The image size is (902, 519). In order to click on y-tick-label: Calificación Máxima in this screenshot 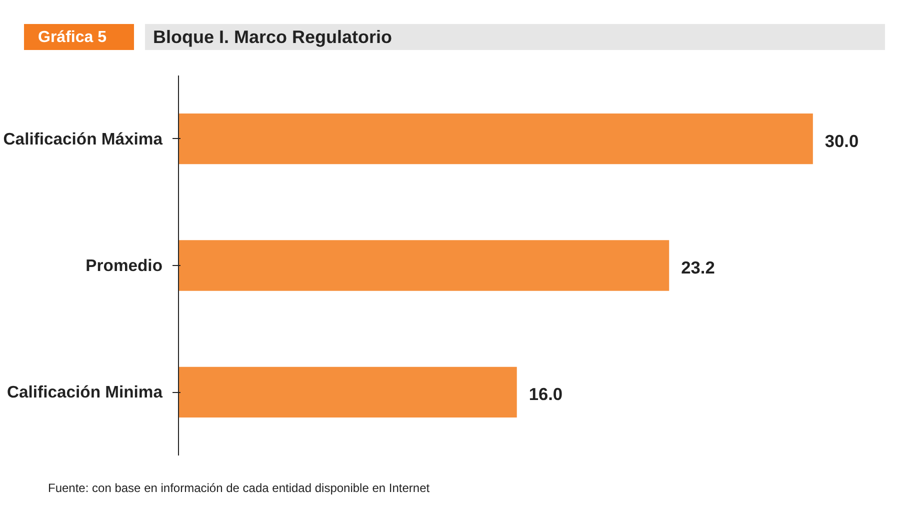, I will do `click(83, 138)`.